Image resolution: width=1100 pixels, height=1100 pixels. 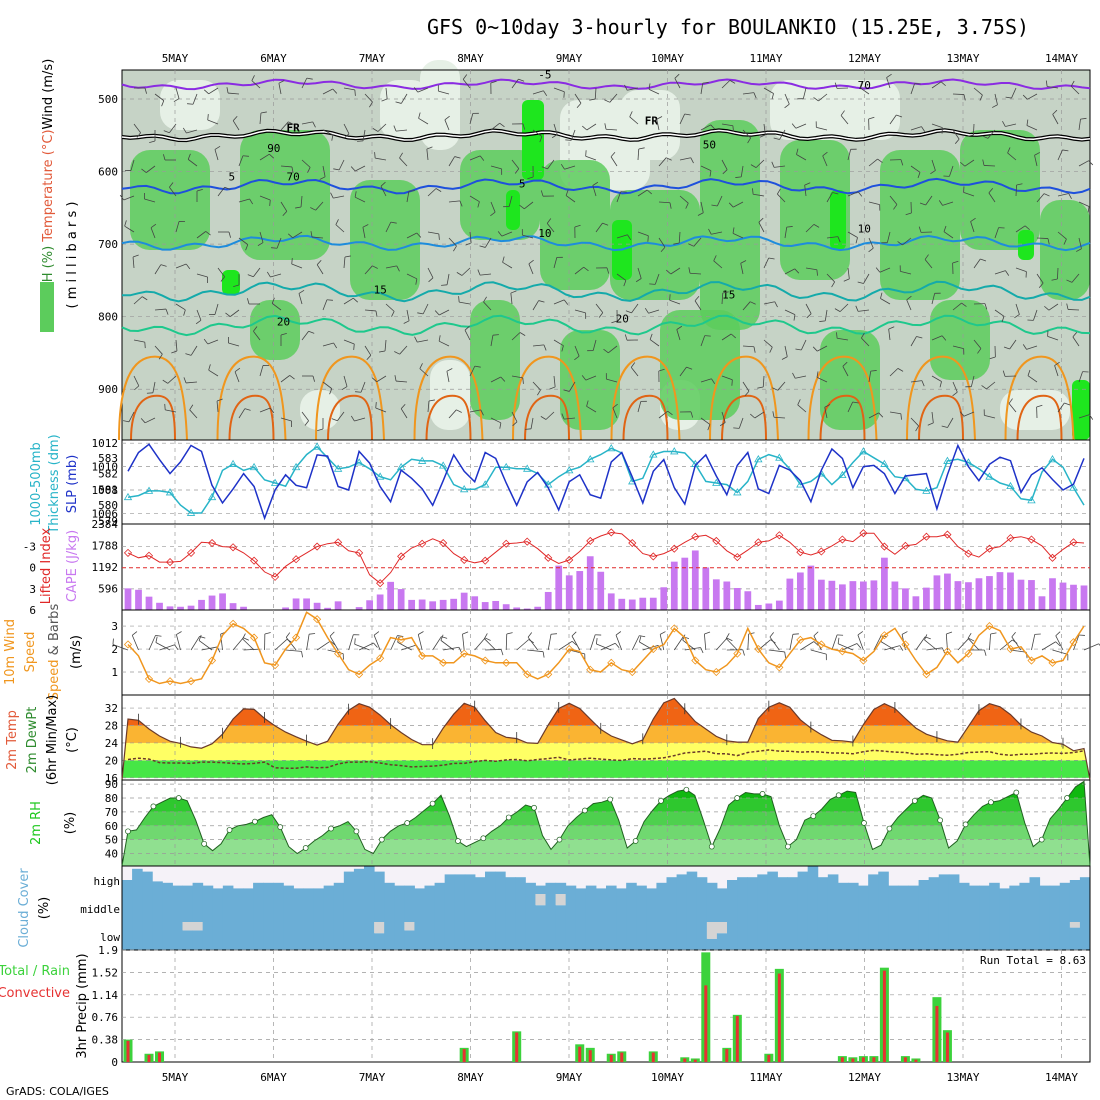 What do you see at coordinates (12, 740) in the screenshot?
I see `temp-label-1: 2m Temp` at bounding box center [12, 740].